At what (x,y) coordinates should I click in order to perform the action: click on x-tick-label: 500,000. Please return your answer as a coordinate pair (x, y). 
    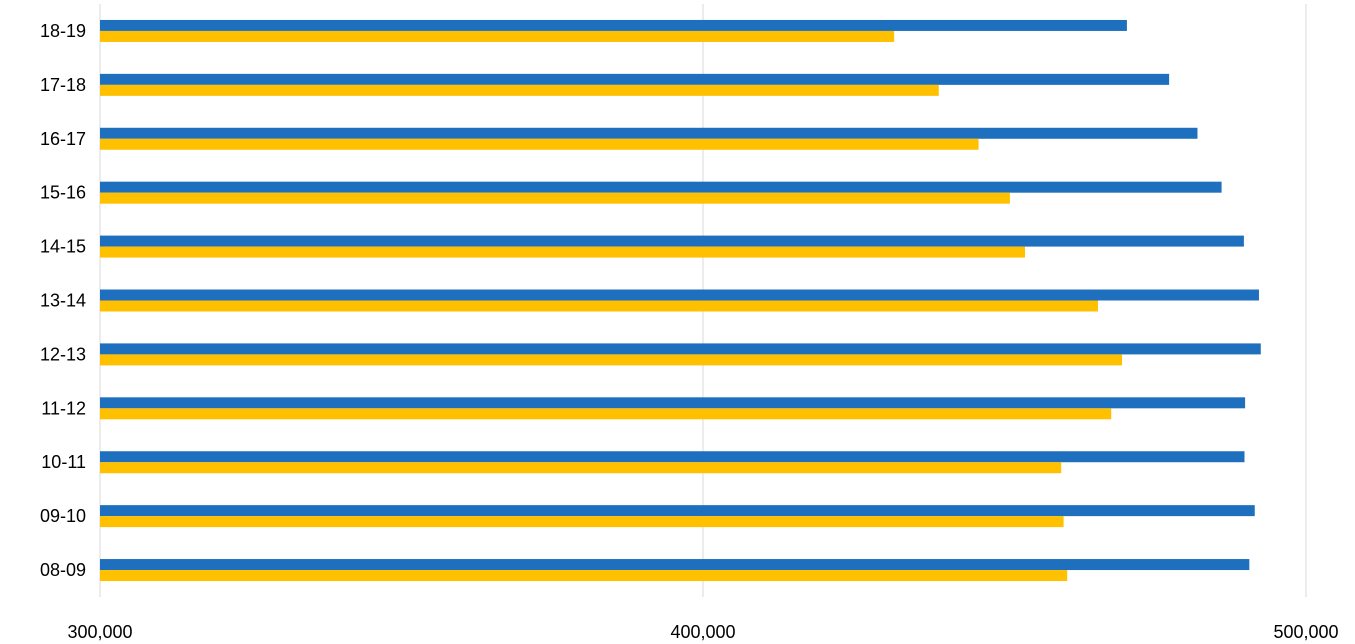
    Looking at the image, I should click on (1305, 632).